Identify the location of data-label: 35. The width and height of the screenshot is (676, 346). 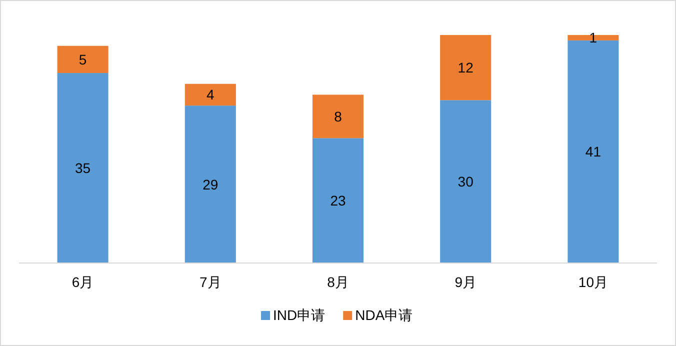
(83, 168).